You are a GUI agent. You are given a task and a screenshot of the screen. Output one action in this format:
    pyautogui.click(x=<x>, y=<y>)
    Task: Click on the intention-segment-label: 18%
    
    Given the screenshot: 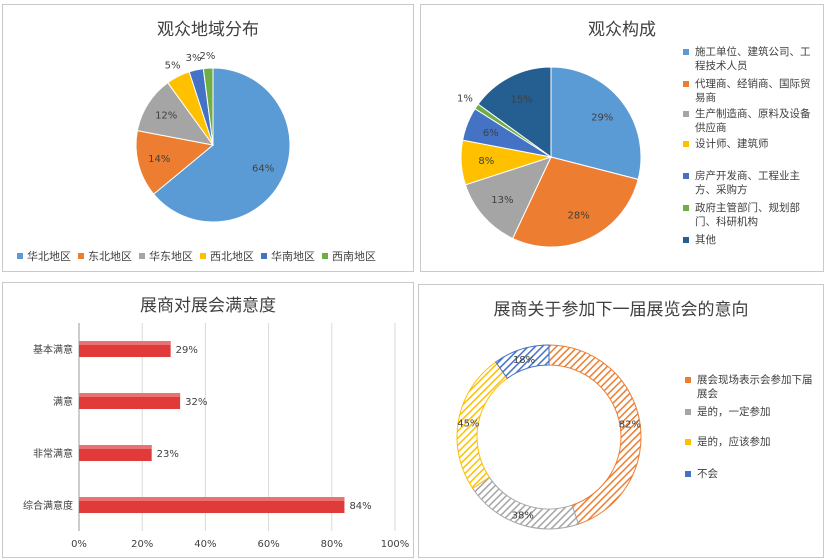 What is the action you would take?
    pyautogui.click(x=524, y=360)
    